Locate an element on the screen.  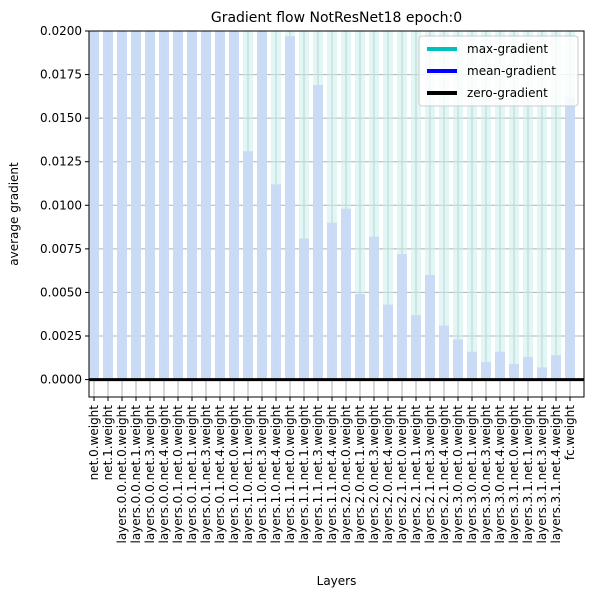
x-tick-label: layers.3.0.net.1.weight is located at coordinates (472, 474).